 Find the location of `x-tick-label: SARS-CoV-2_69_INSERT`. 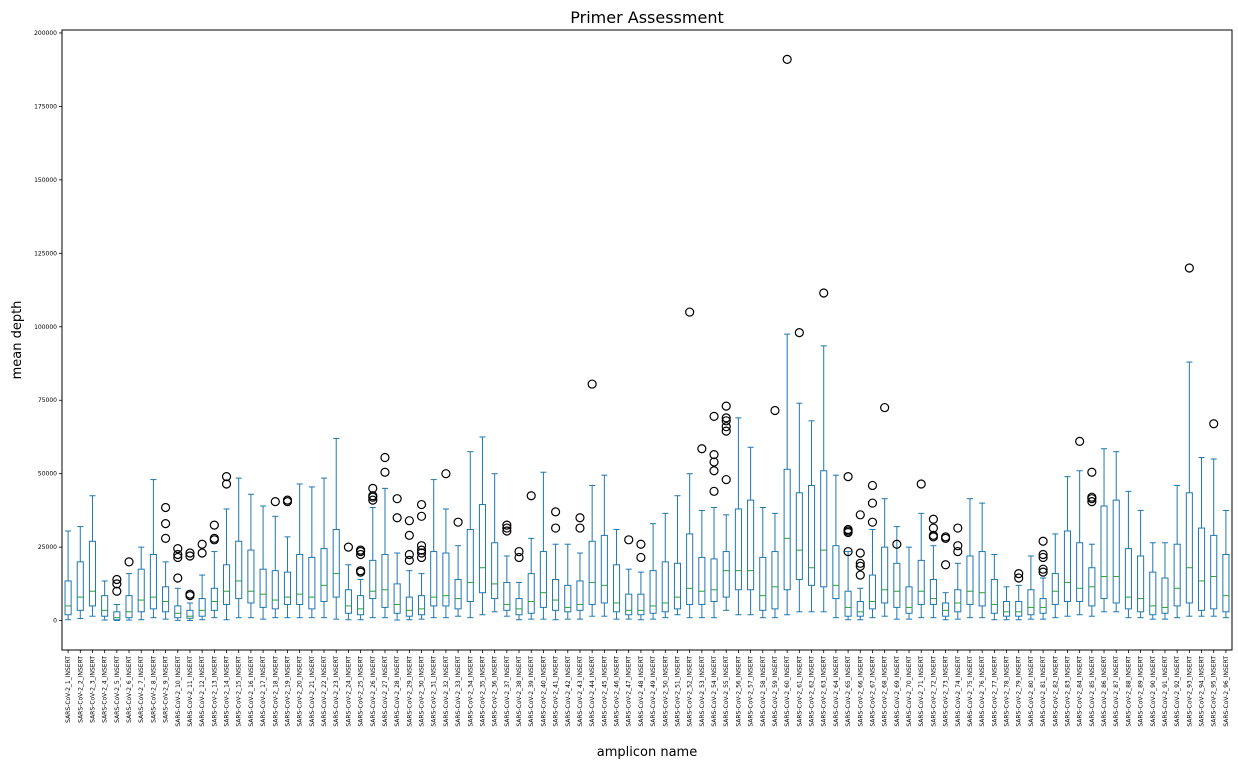

x-tick-label: SARS-CoV-2_69_INSERT is located at coordinates (897, 691).